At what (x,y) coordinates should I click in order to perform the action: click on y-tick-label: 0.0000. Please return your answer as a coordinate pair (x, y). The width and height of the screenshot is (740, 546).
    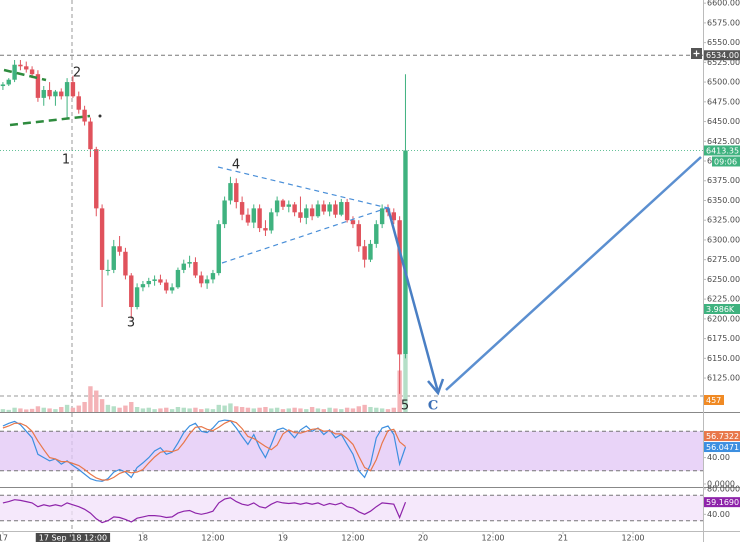
    Looking at the image, I should click on (721, 483).